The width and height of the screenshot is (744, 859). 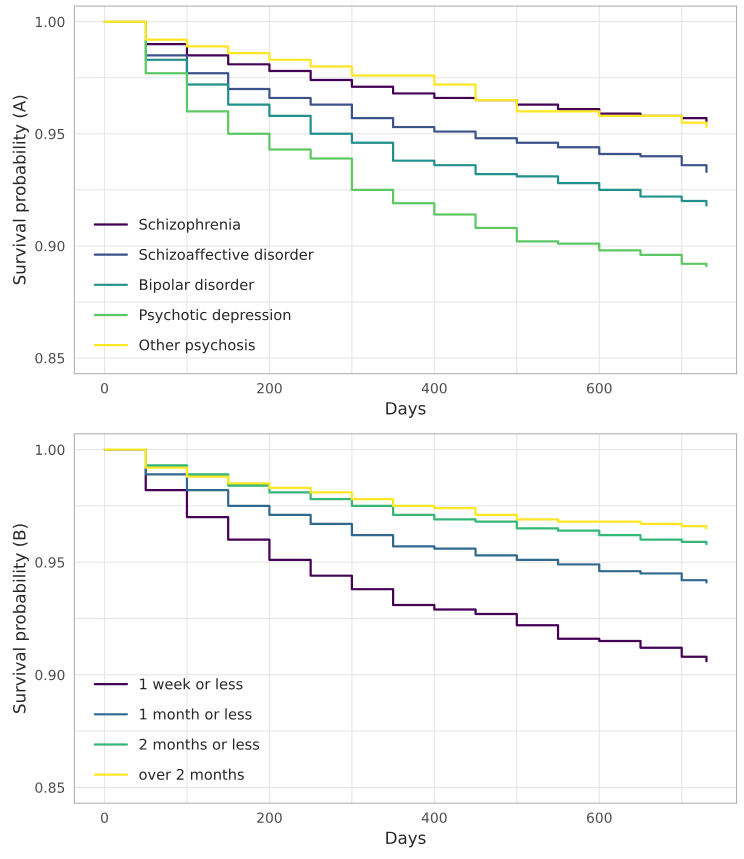 I want to click on legend-label: Schizoaffective disorder, so click(x=227, y=254).